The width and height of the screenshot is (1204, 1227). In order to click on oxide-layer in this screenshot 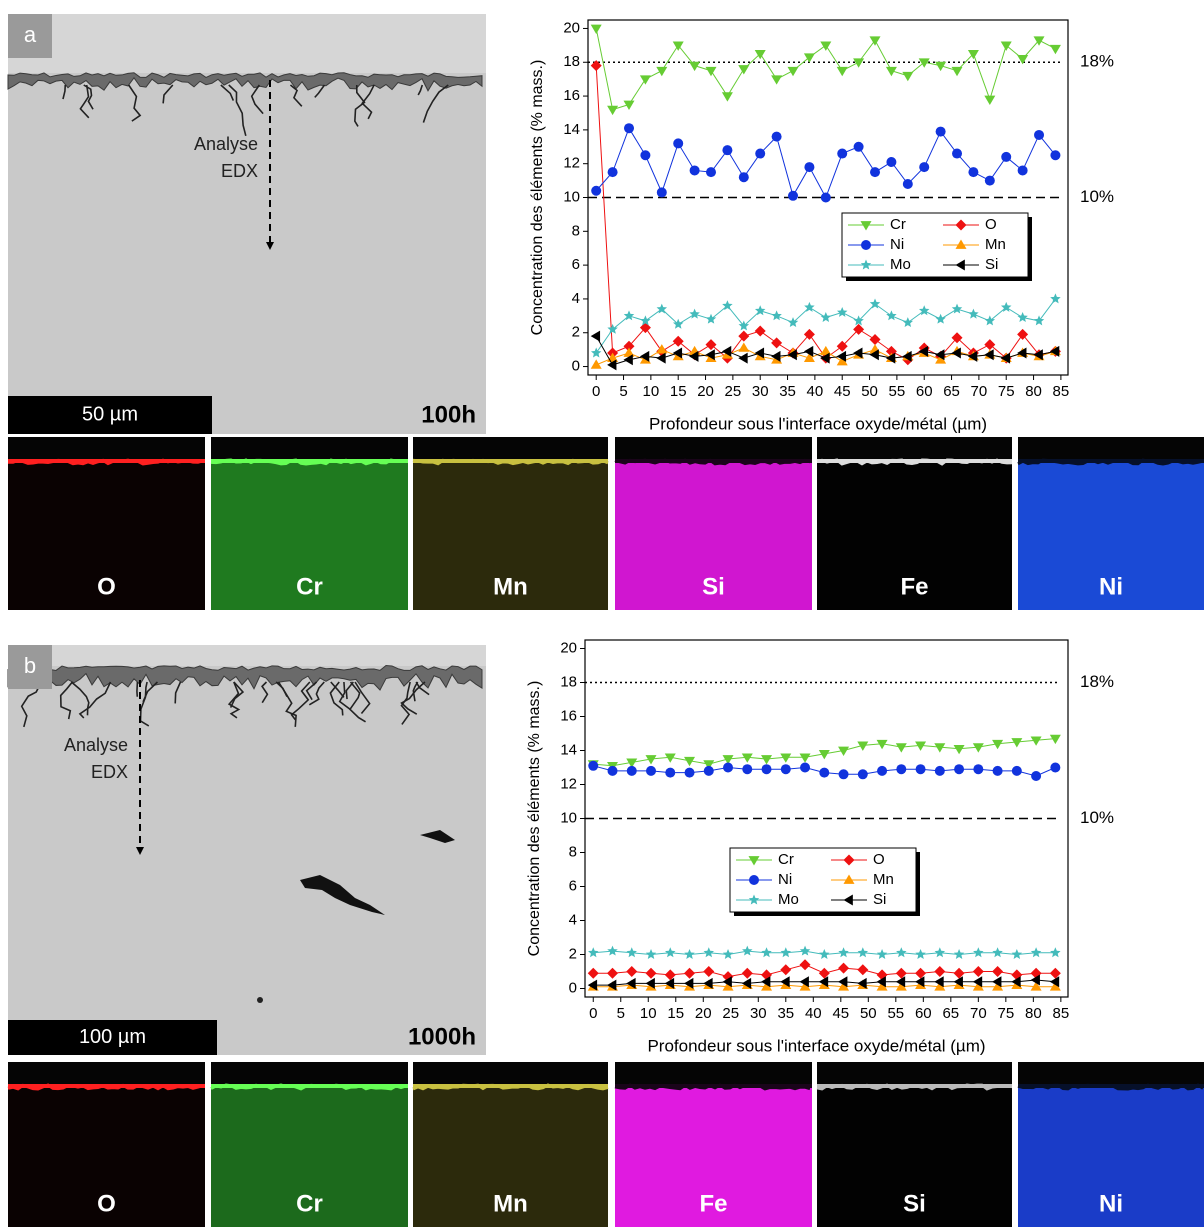, I will do `click(245, 82)`.